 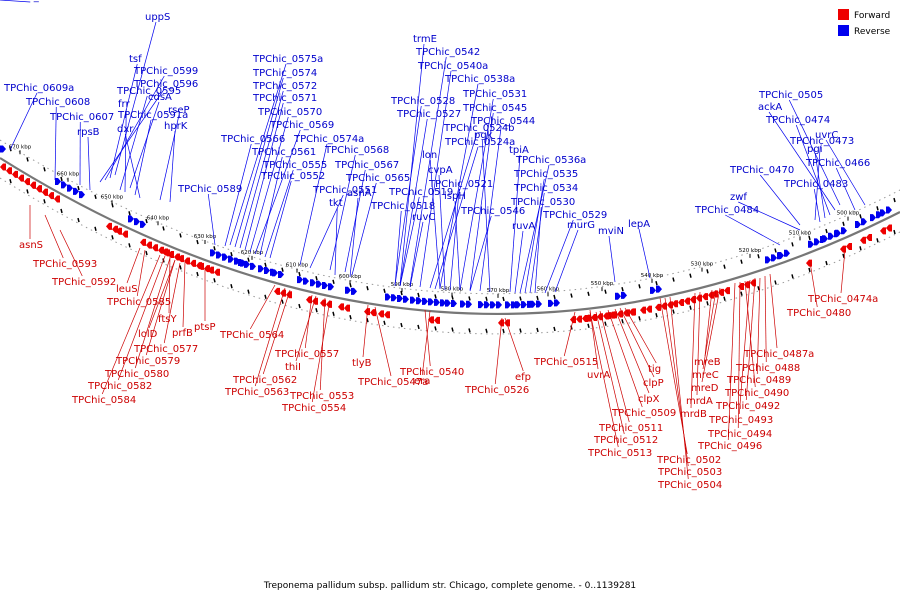 What do you see at coordinates (20, 147) in the screenshot?
I see `kbp-tick-label: 670 kbp` at bounding box center [20, 147].